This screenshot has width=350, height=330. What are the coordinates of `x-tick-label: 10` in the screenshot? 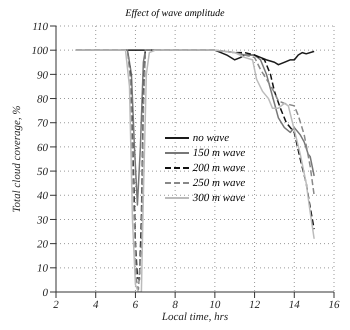 It's located at (215, 304).